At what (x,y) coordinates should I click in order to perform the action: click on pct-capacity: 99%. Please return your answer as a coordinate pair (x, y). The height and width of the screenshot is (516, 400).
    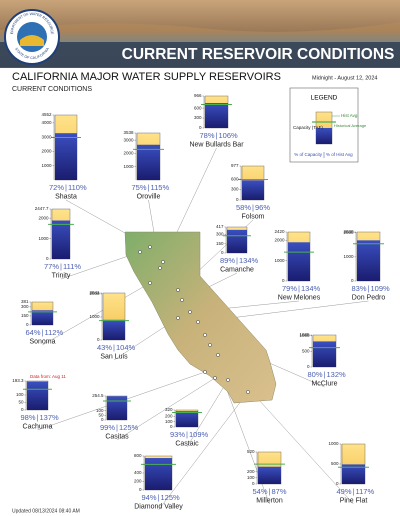
    Looking at the image, I should click on (107, 427).